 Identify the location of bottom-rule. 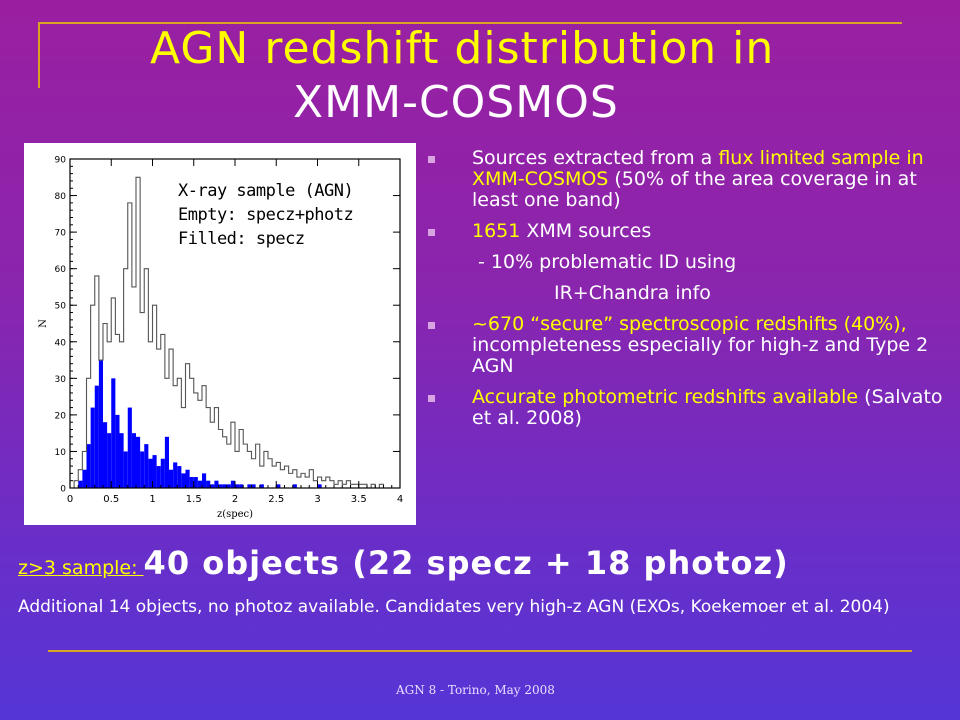
(480, 651).